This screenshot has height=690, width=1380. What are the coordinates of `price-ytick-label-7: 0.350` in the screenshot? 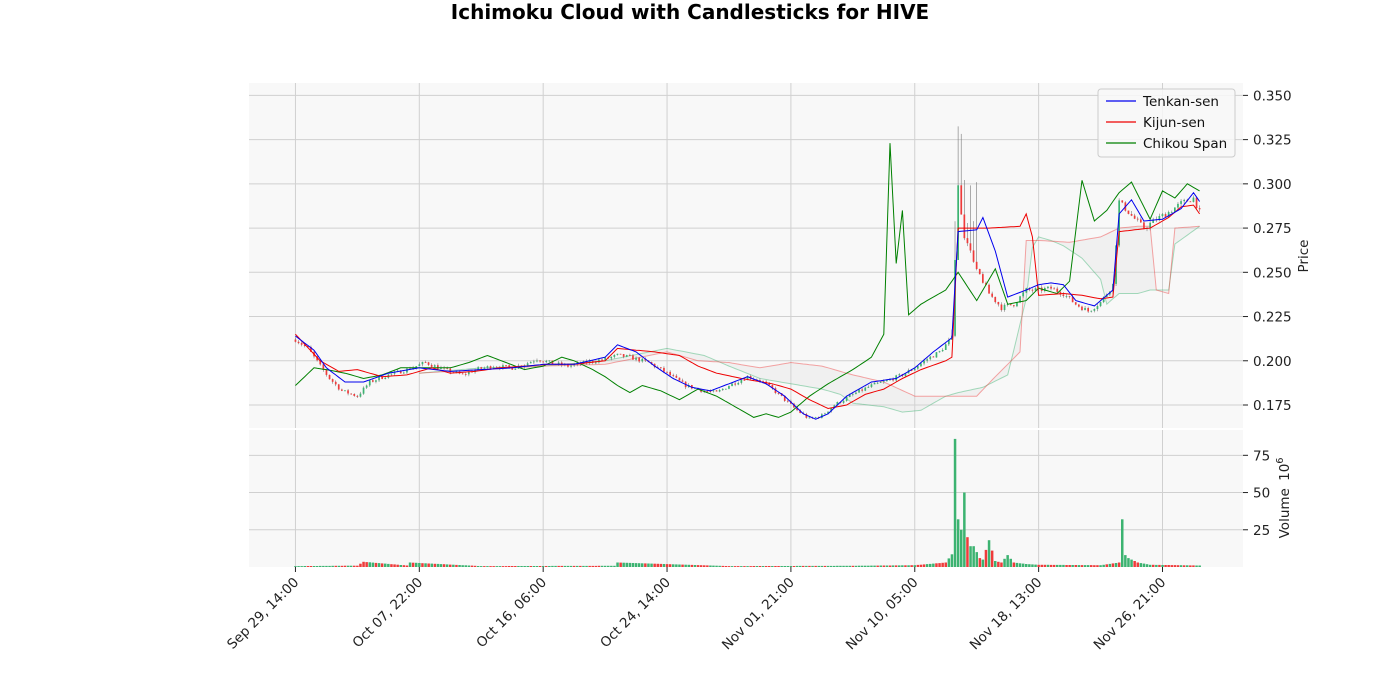 It's located at (1272, 96).